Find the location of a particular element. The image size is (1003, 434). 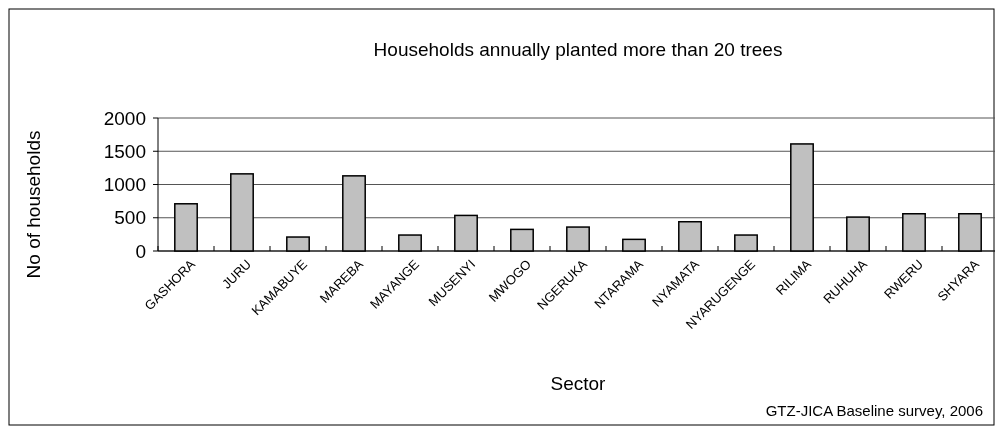

y-tick-label: 500 is located at coordinates (130, 218).